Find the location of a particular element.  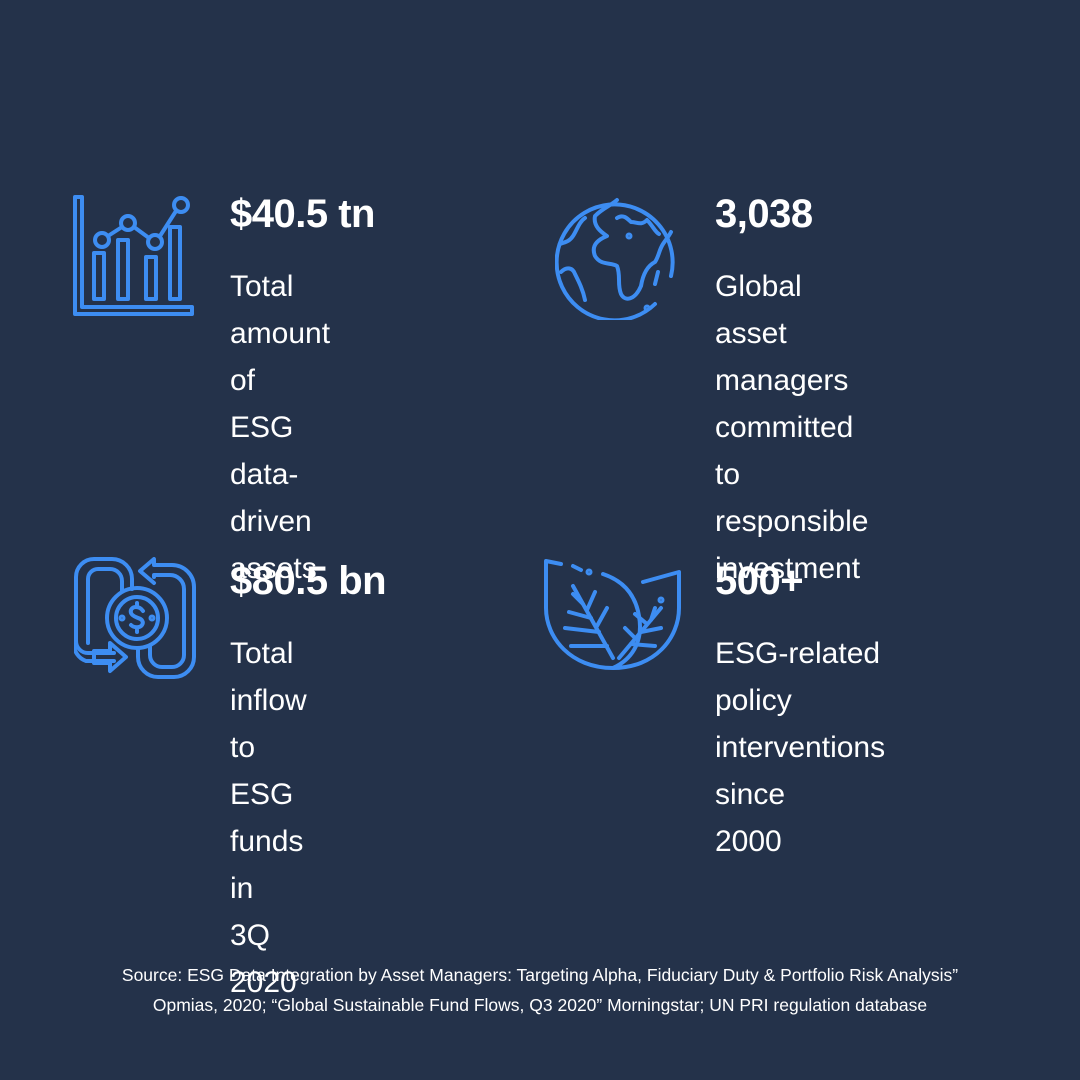

money-cycle-icon is located at coordinates (136, 618).